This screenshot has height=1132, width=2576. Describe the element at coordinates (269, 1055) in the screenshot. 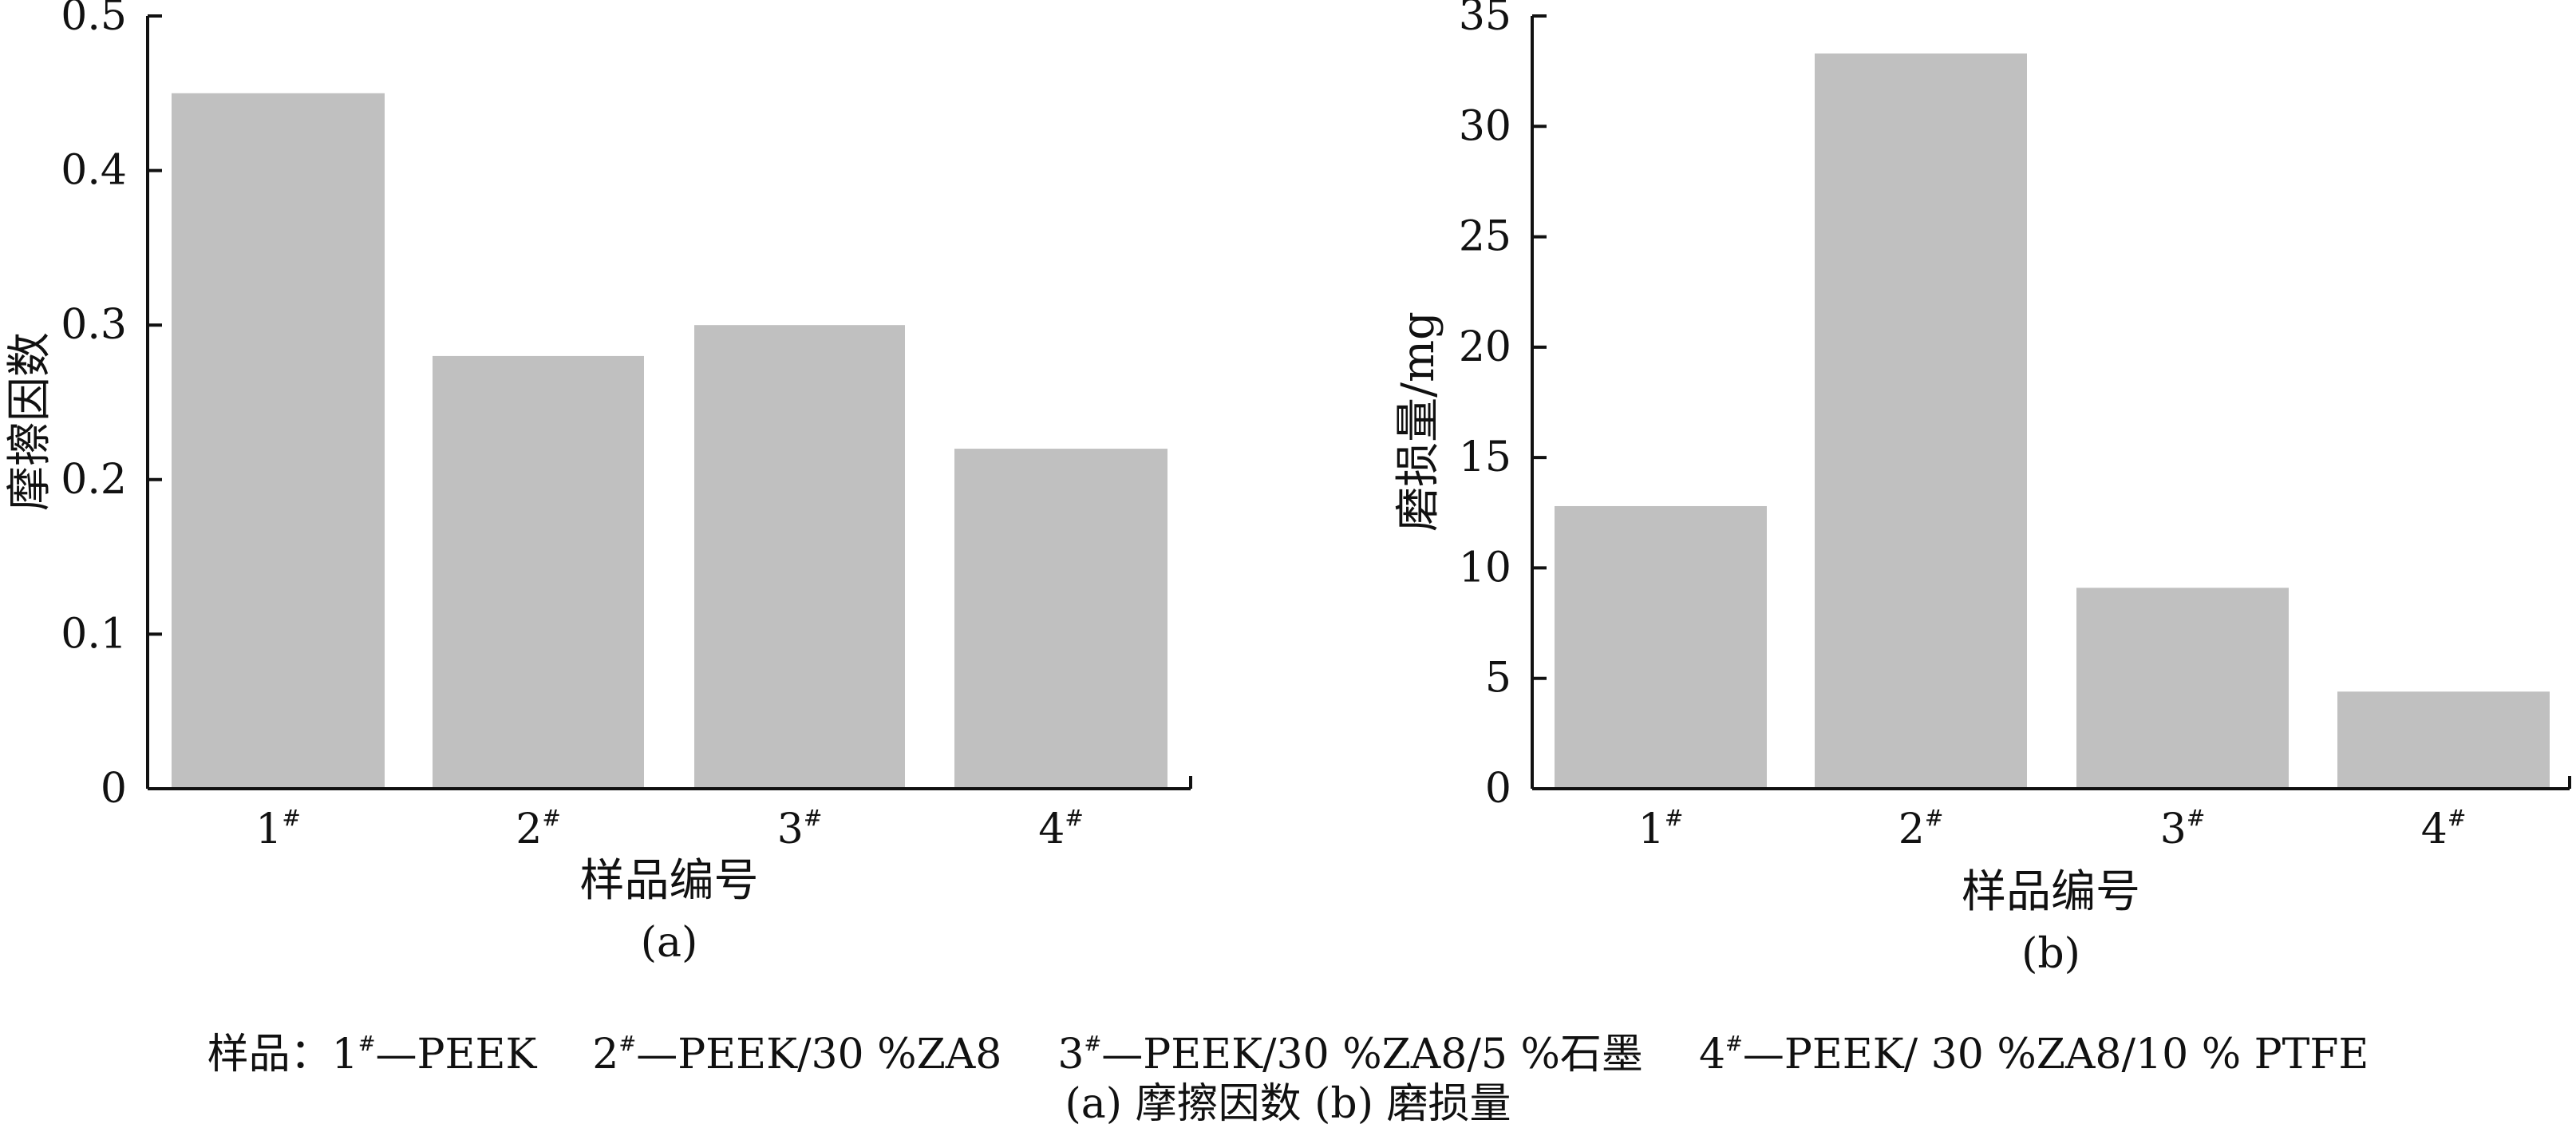

I see `legend-prefix: 样品：` at that location.